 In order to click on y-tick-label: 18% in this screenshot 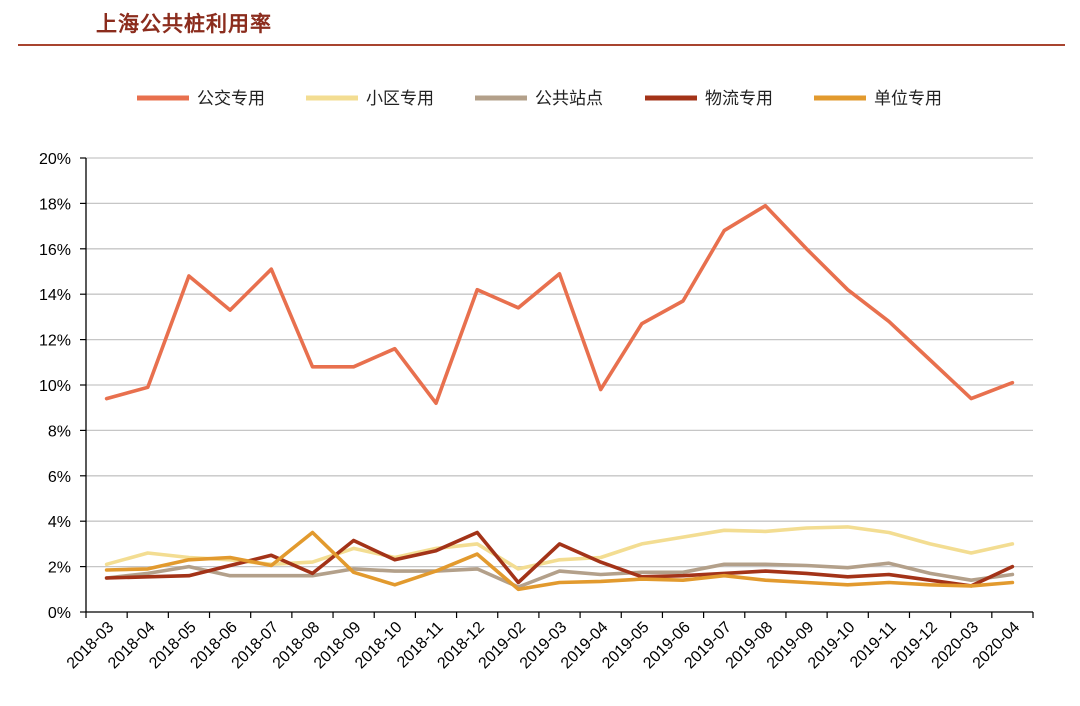, I will do `click(55, 204)`.